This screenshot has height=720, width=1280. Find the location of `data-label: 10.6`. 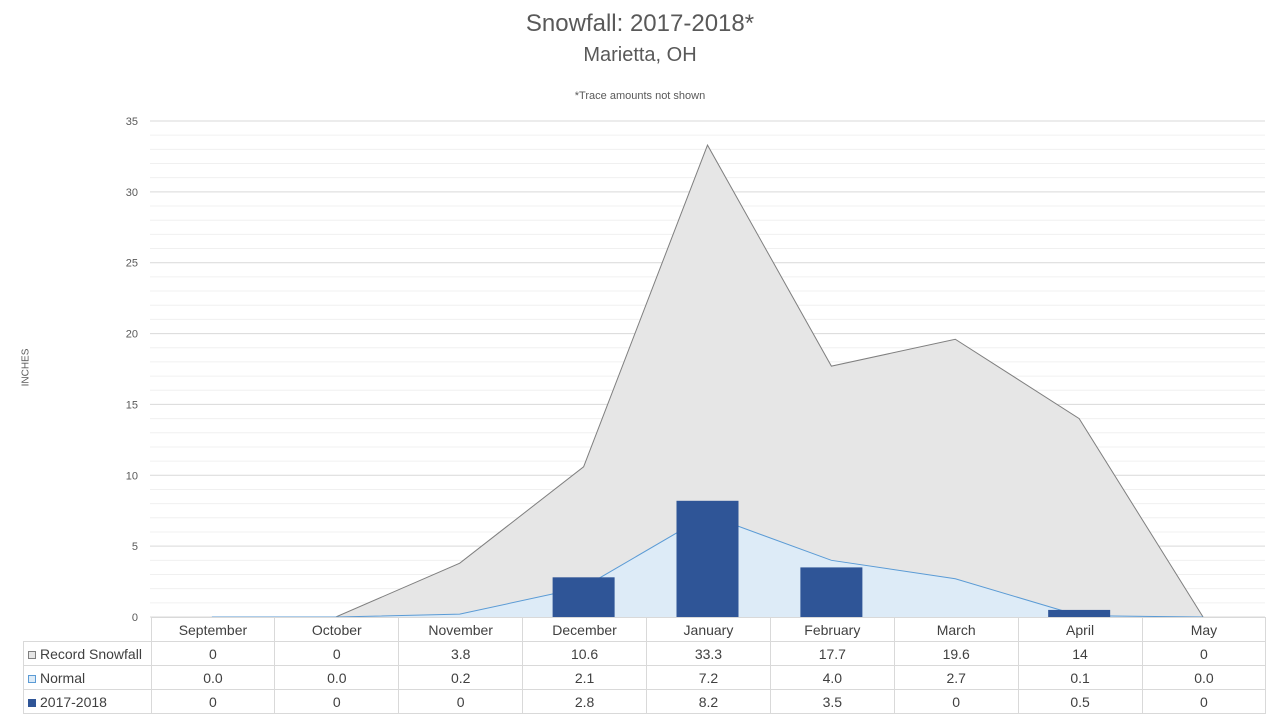

data-label: 10.6 is located at coordinates (584, 653).